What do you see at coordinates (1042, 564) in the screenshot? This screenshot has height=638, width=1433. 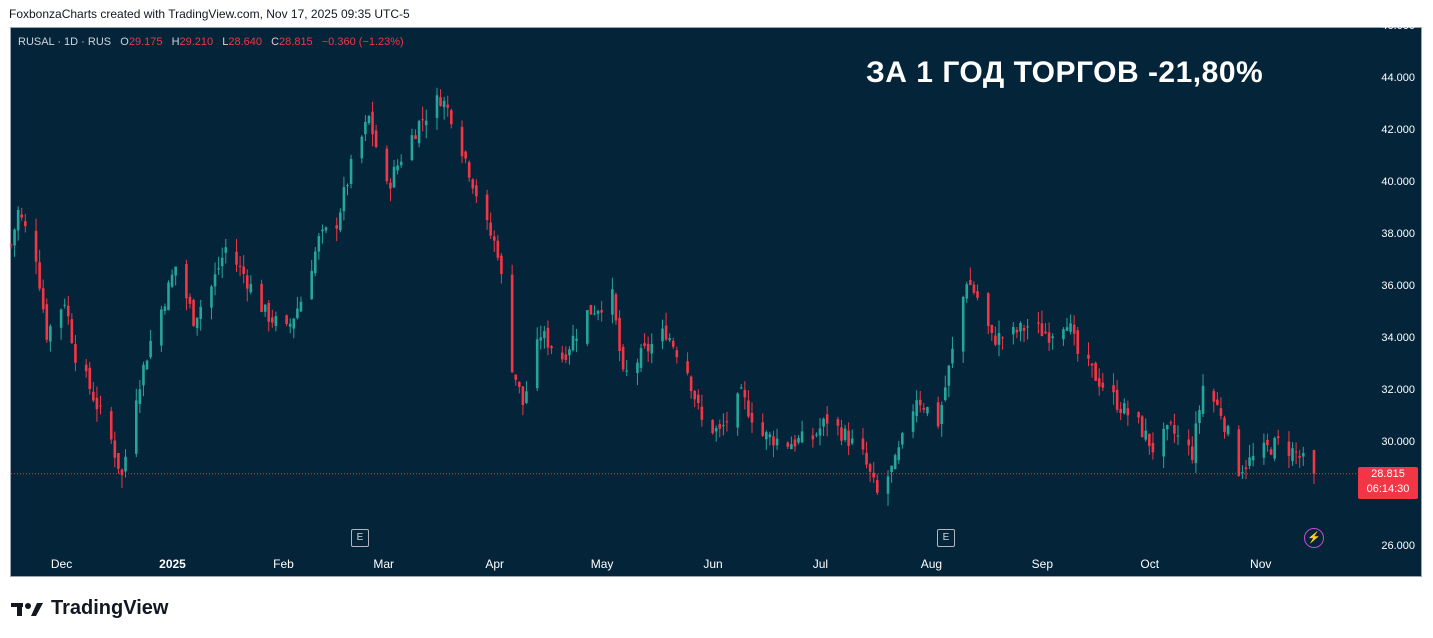 I see `x-tick-label: Sep` at bounding box center [1042, 564].